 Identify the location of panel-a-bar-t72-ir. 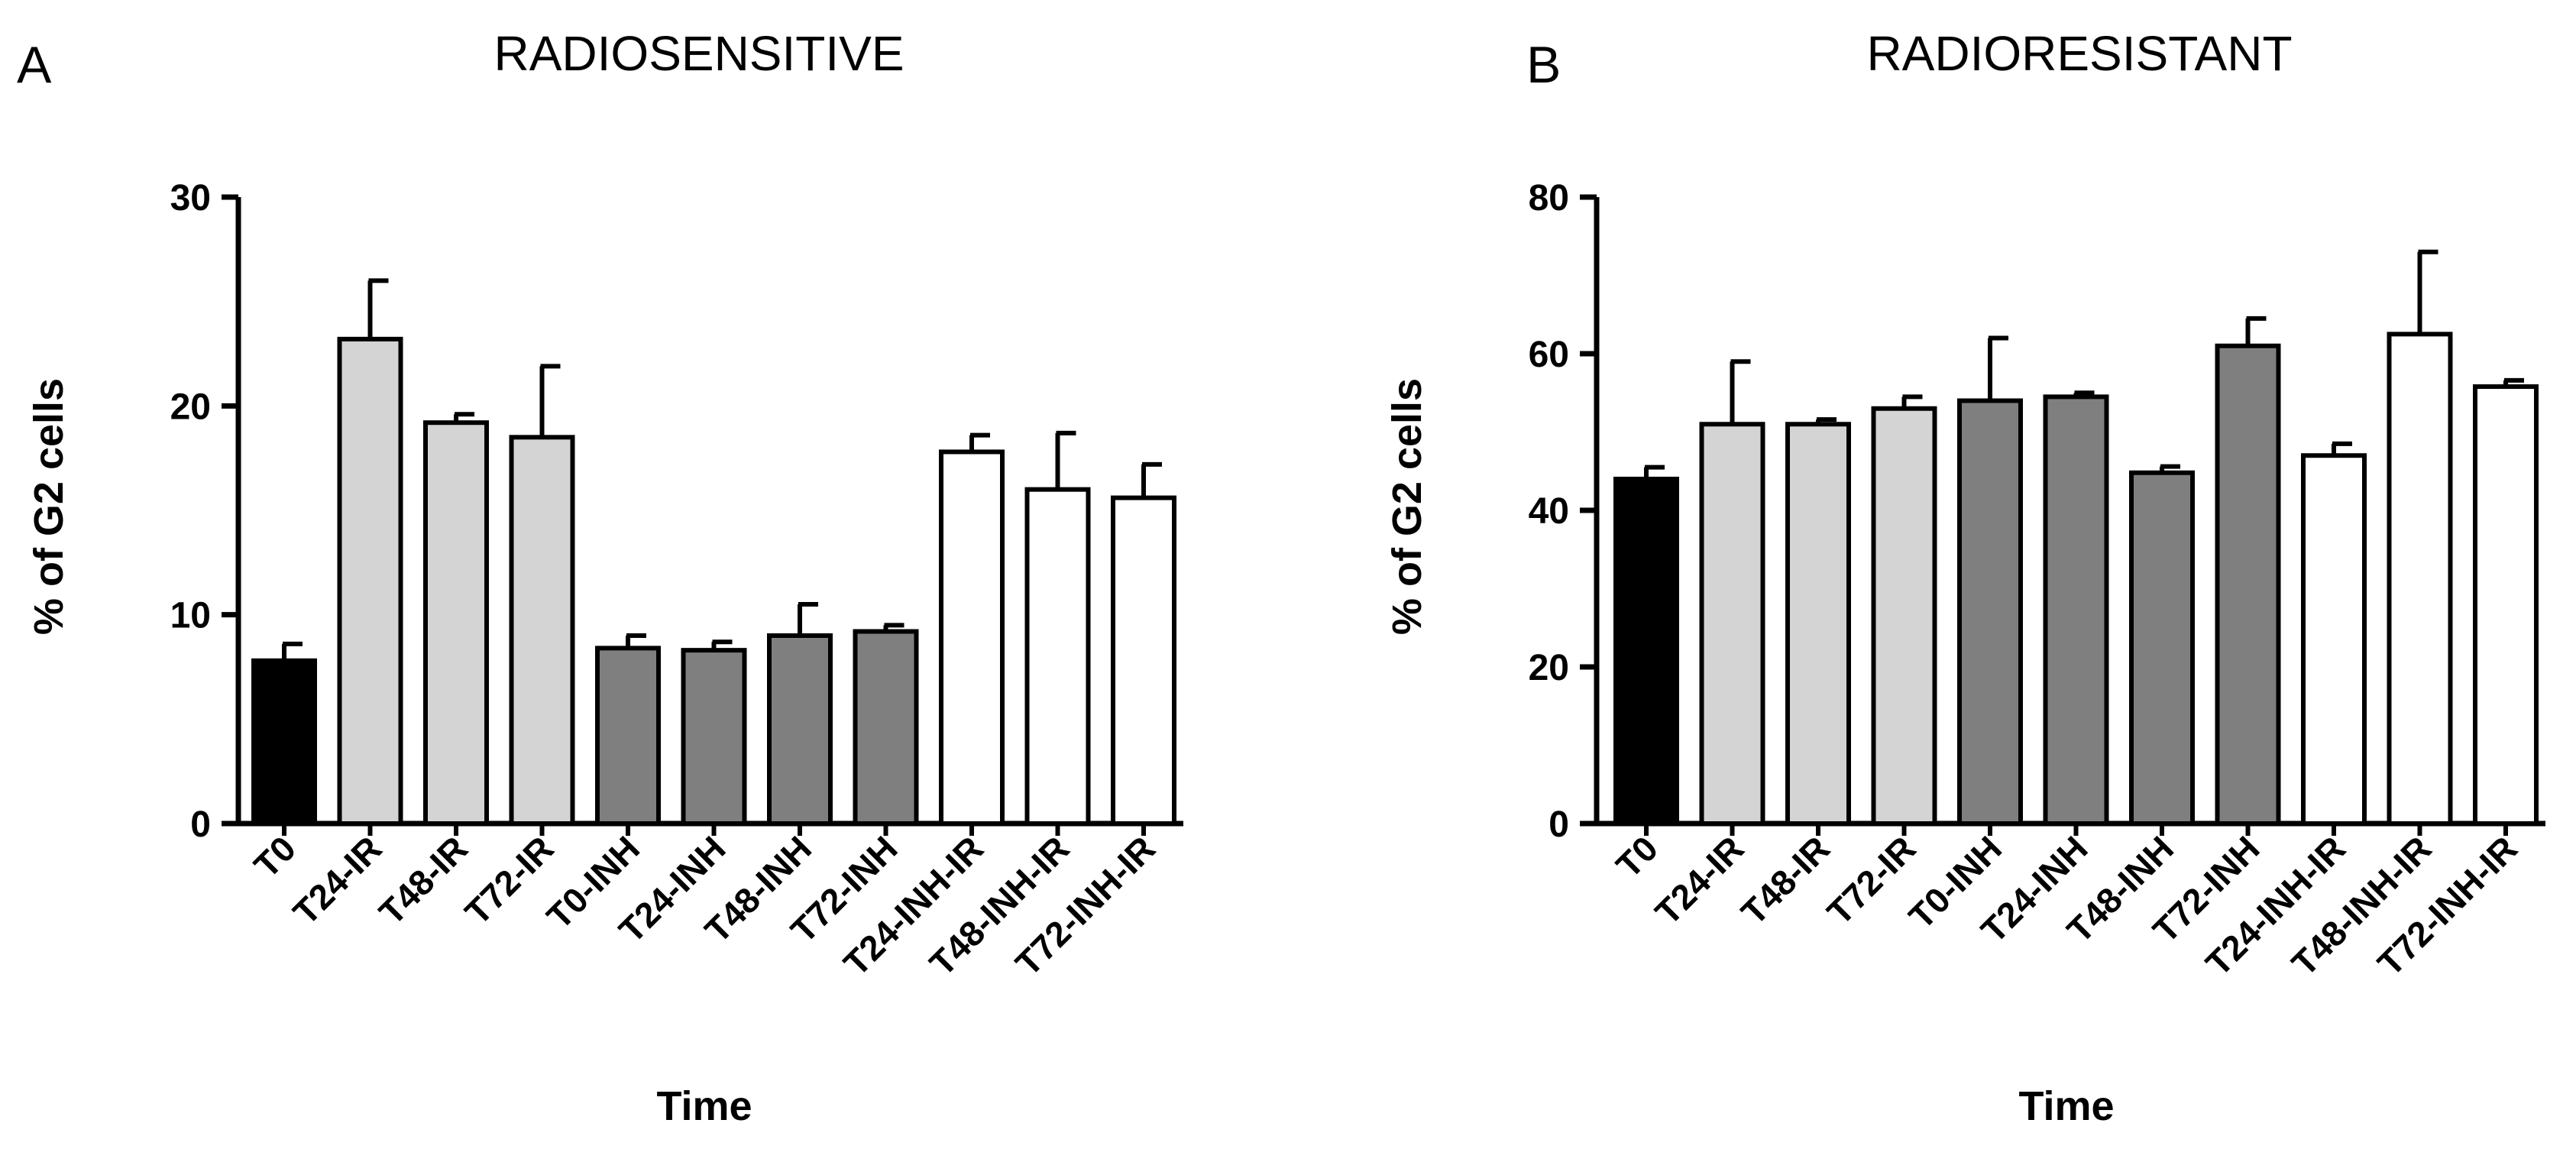
(542, 630).